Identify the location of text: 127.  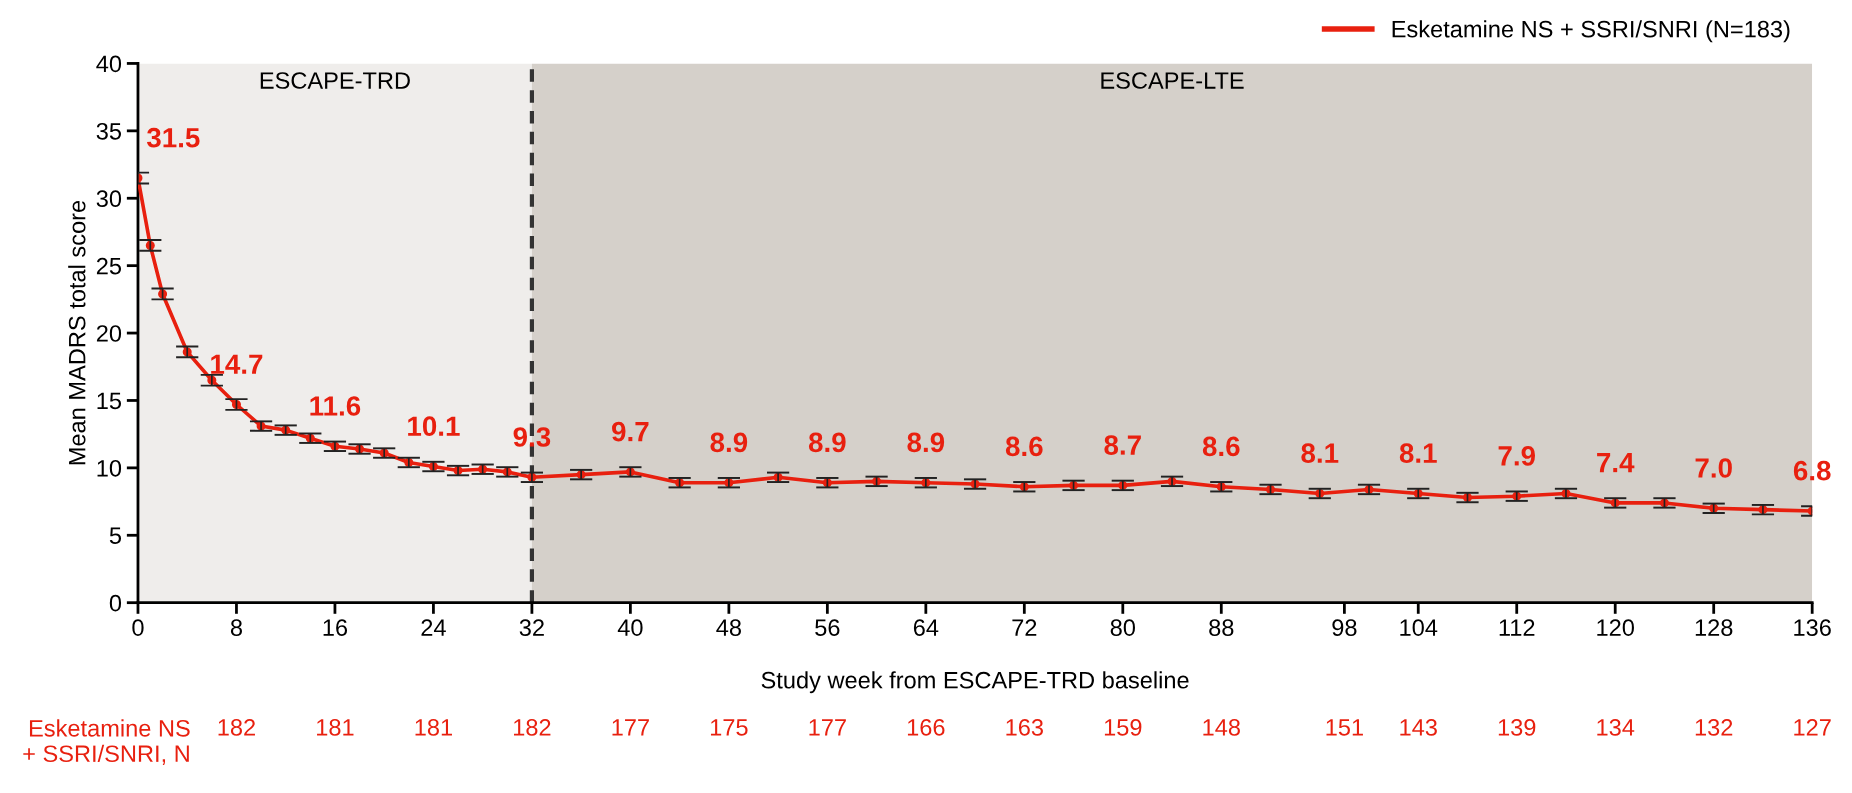
(1812, 727).